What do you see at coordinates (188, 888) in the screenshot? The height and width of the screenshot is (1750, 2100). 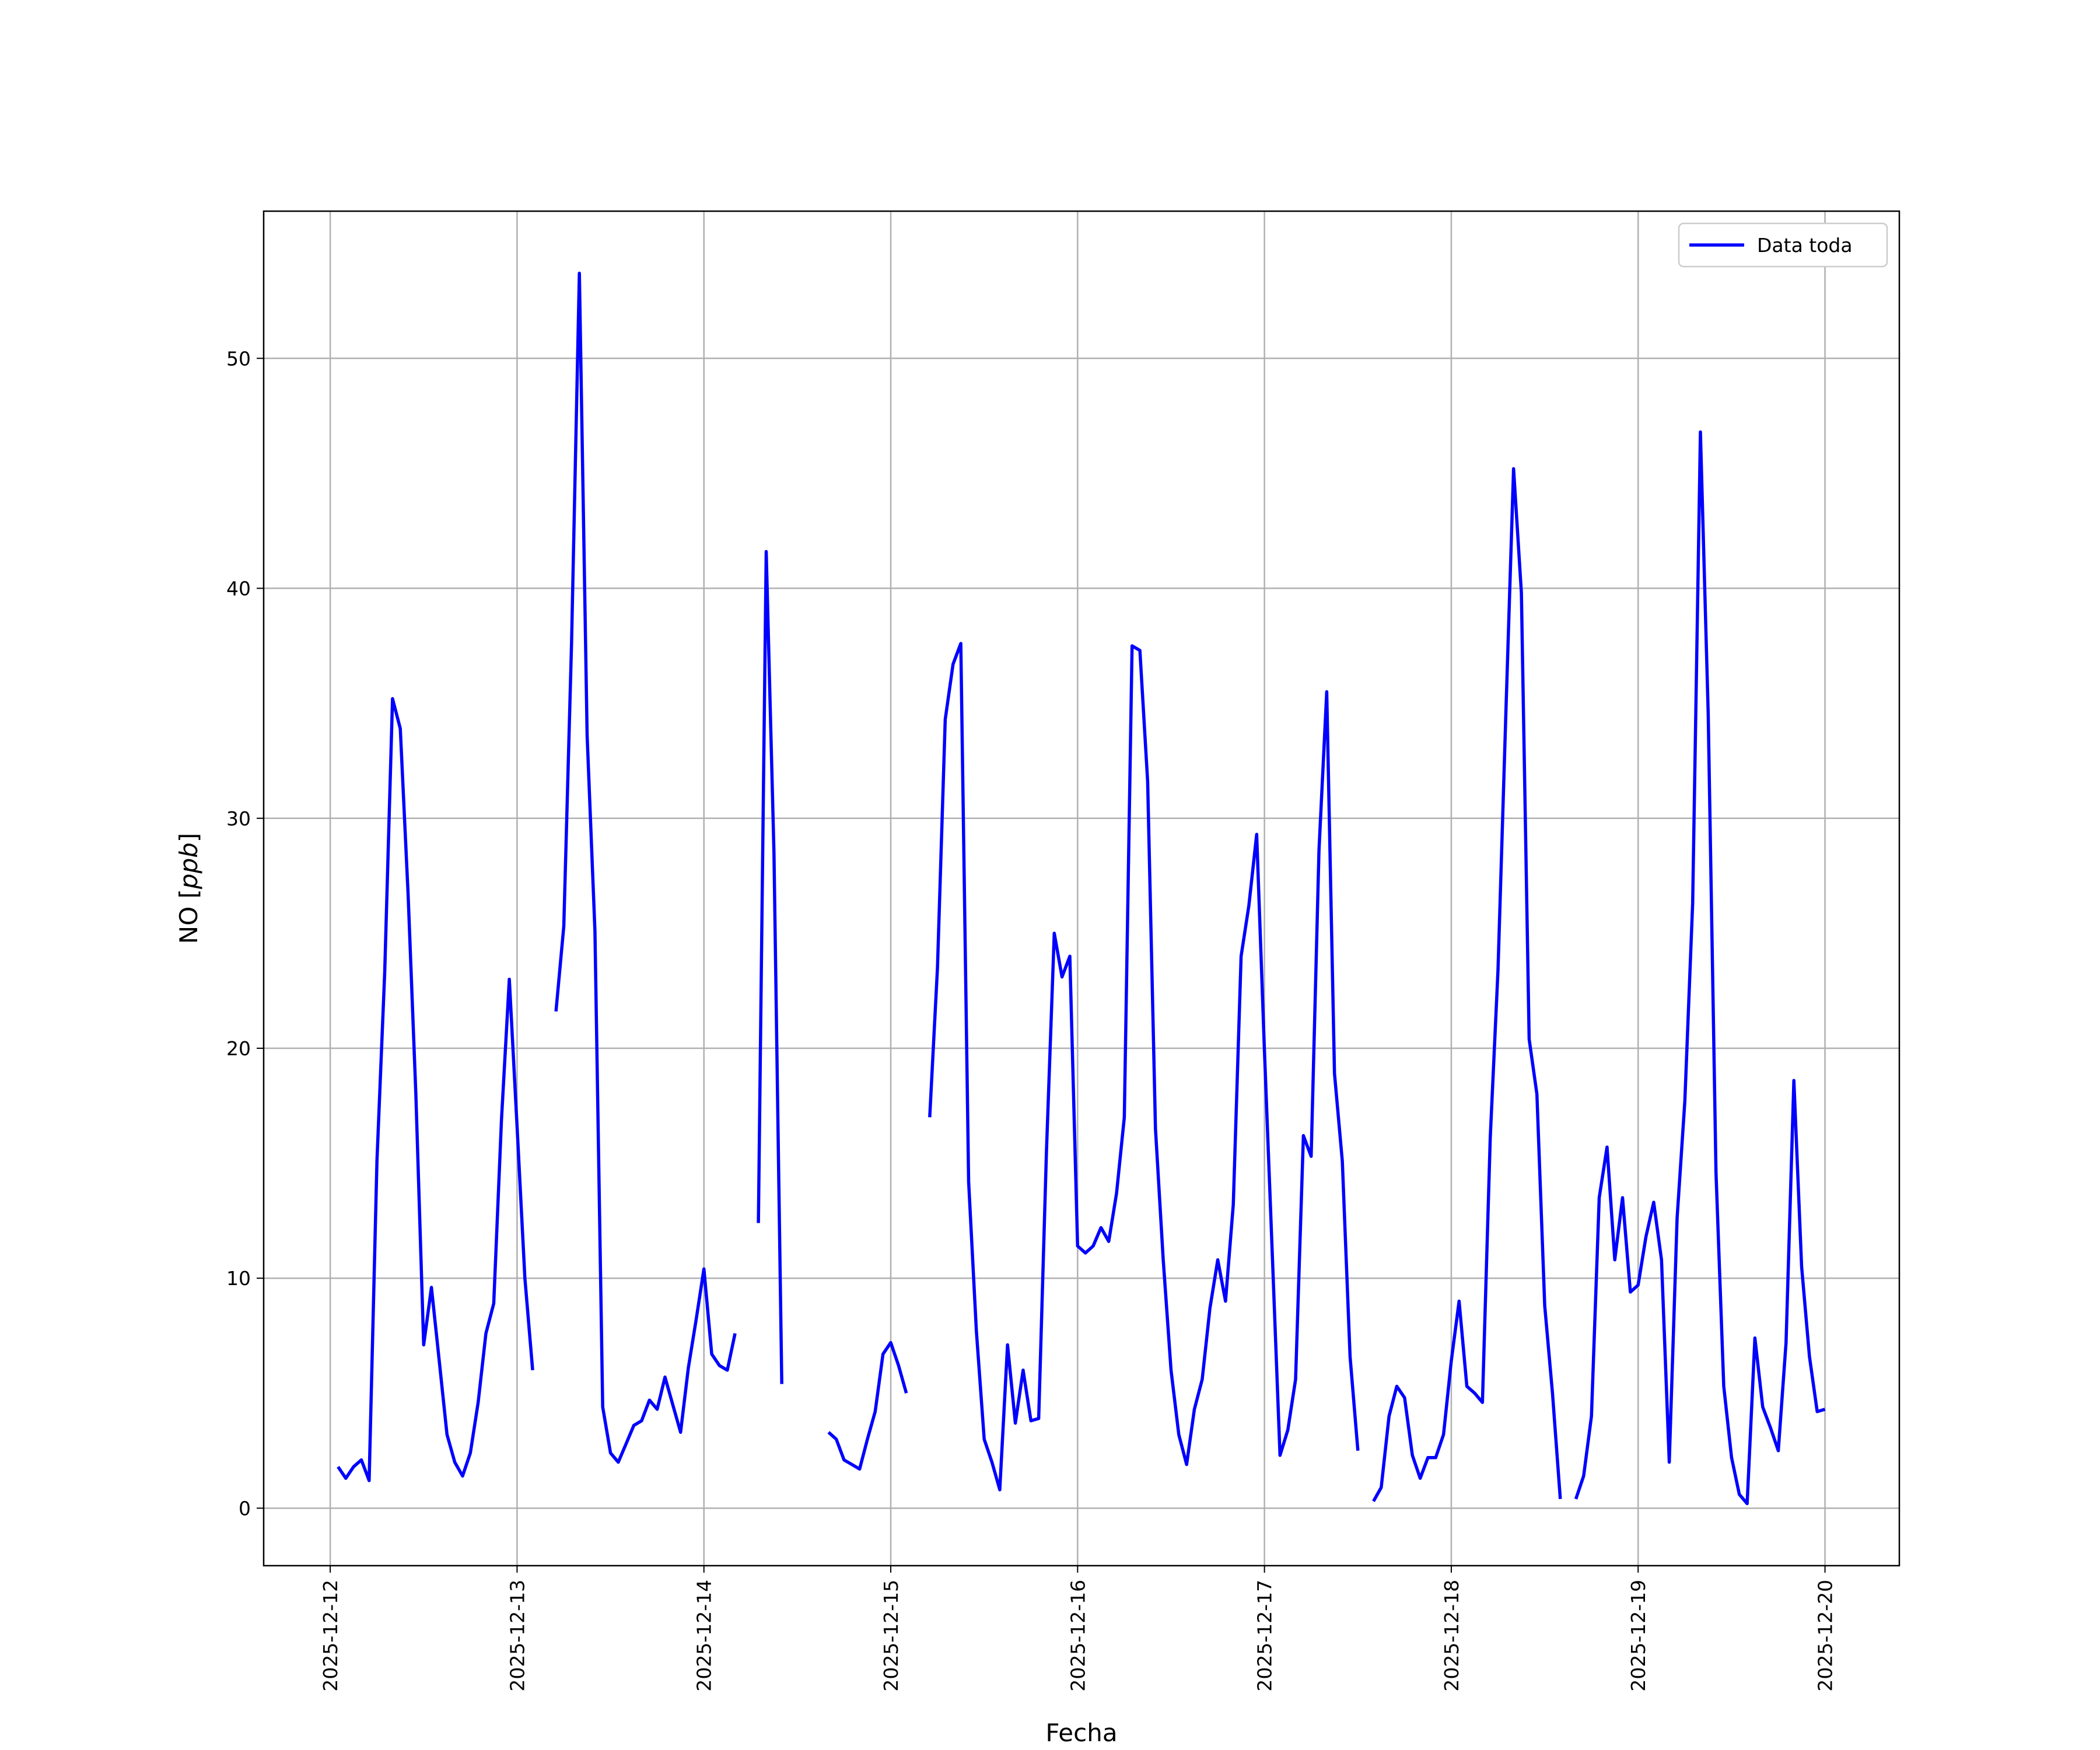 I see `y-axis-label: NO [ppb]` at bounding box center [188, 888].